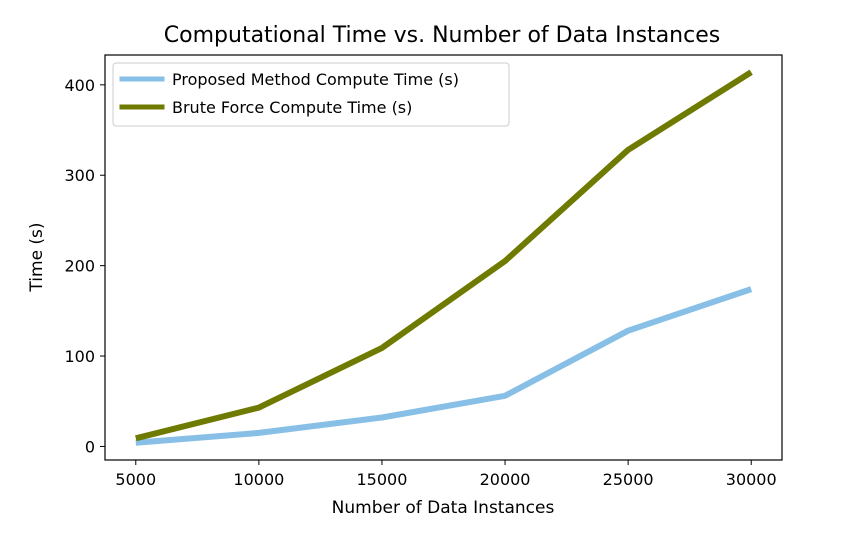  Describe the element at coordinates (628, 479) in the screenshot. I see `x-tick-label: 25000` at that location.